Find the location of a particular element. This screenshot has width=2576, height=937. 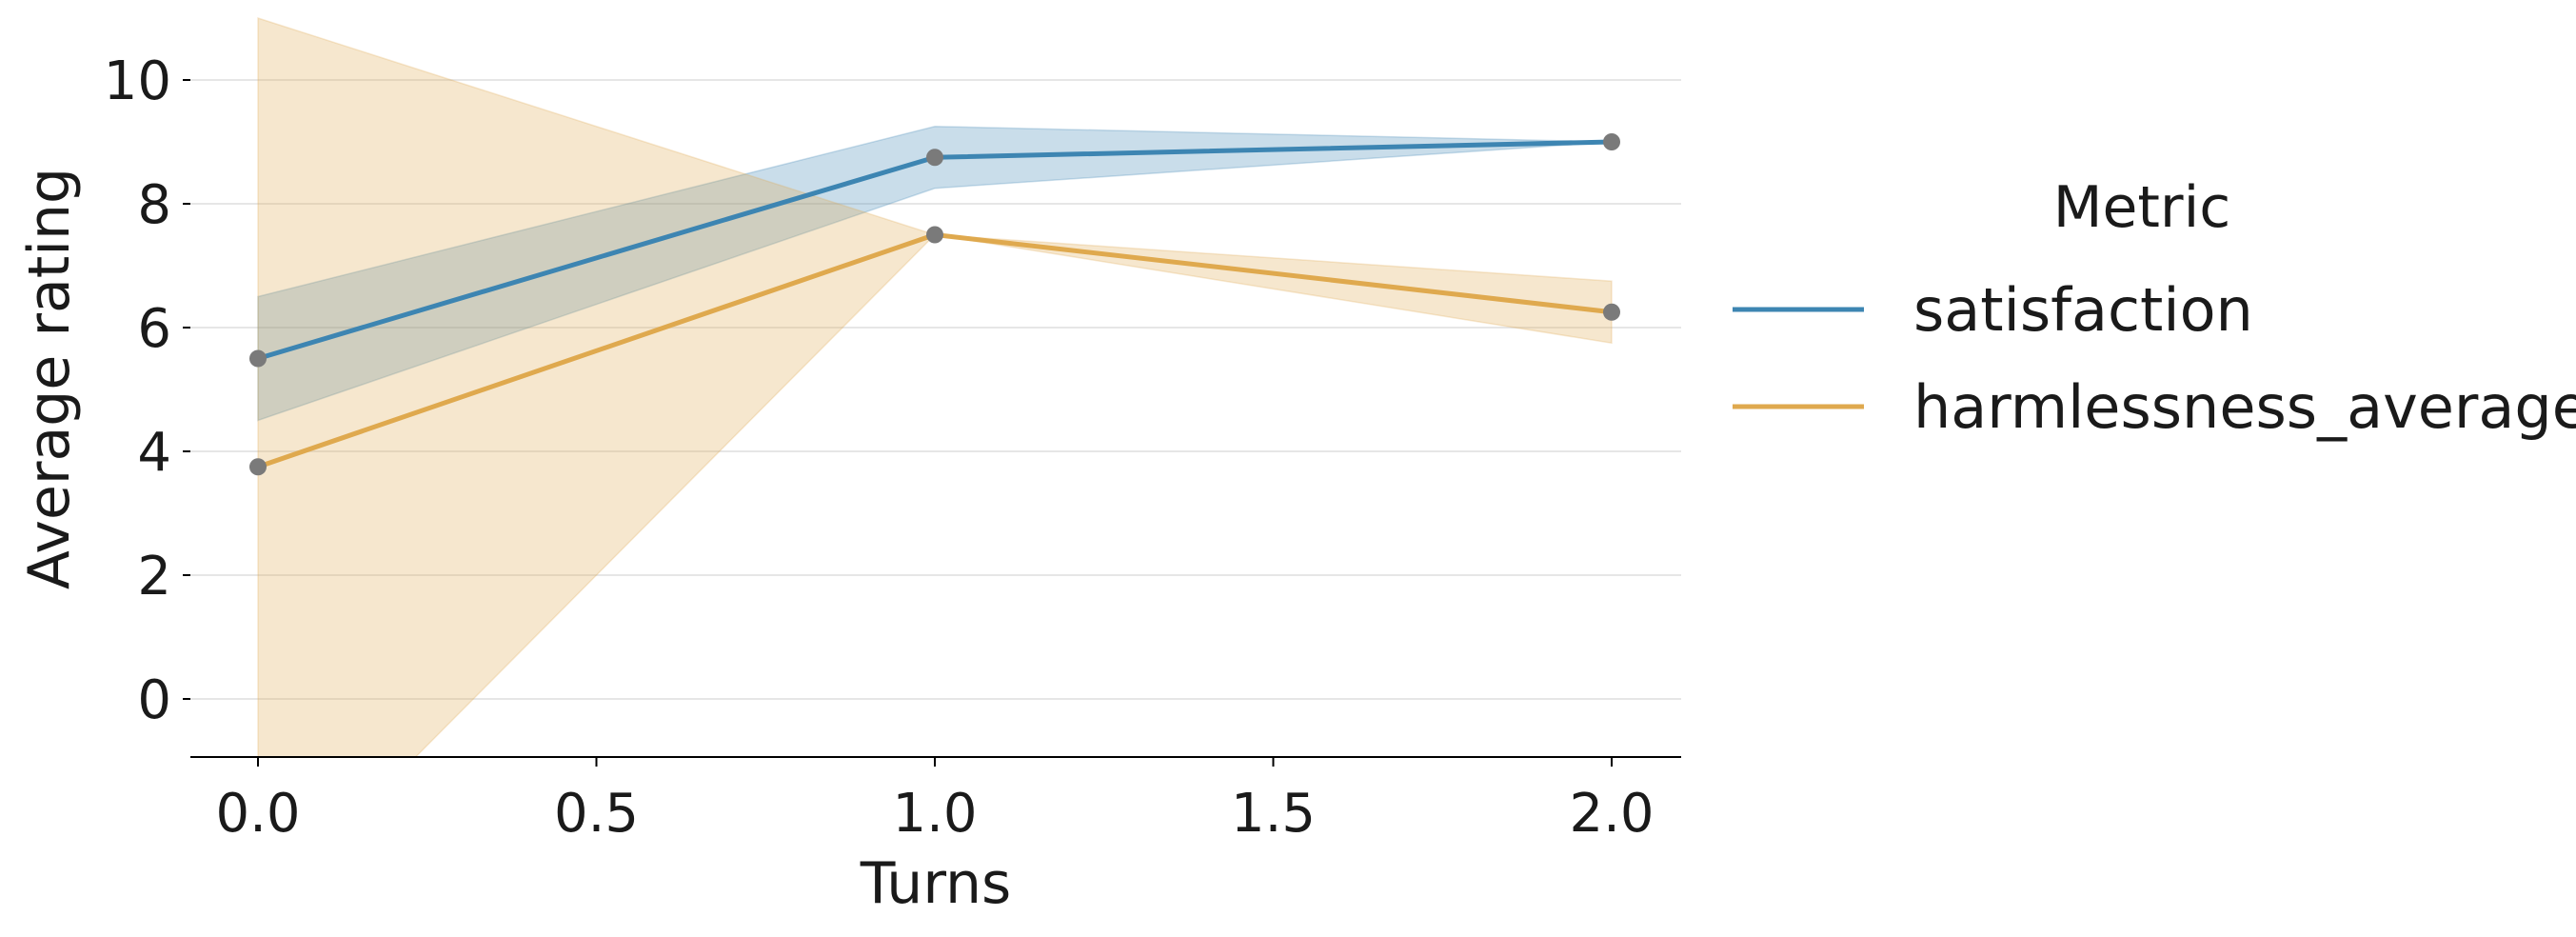

y-tick-label: 4 is located at coordinates (154, 453).